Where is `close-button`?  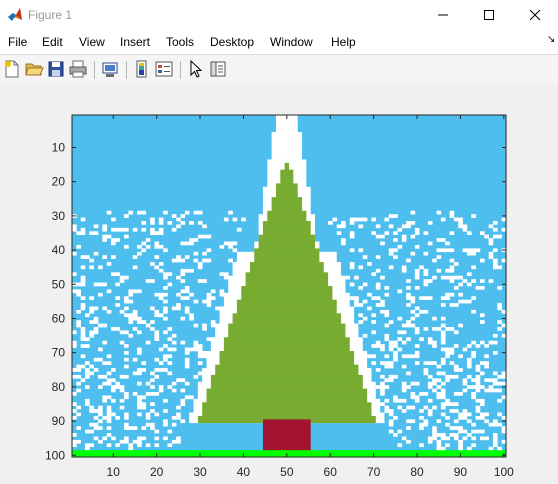
close-button is located at coordinates (535, 15).